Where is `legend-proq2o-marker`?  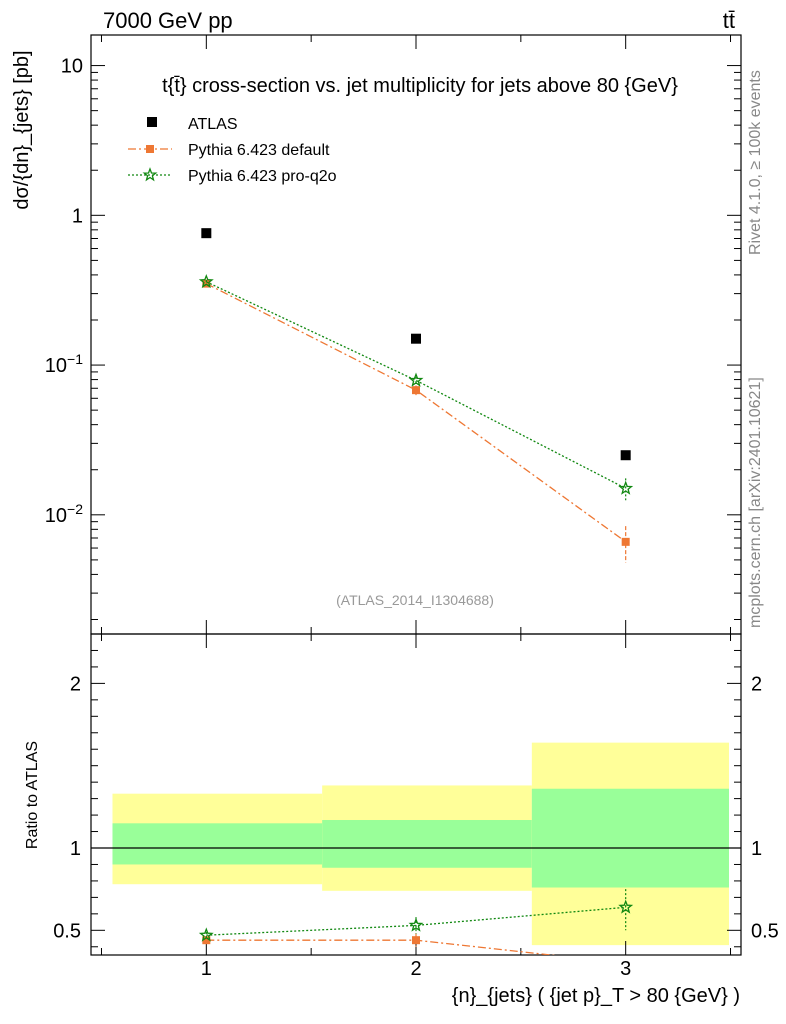
legend-proq2o-marker is located at coordinates (150, 174).